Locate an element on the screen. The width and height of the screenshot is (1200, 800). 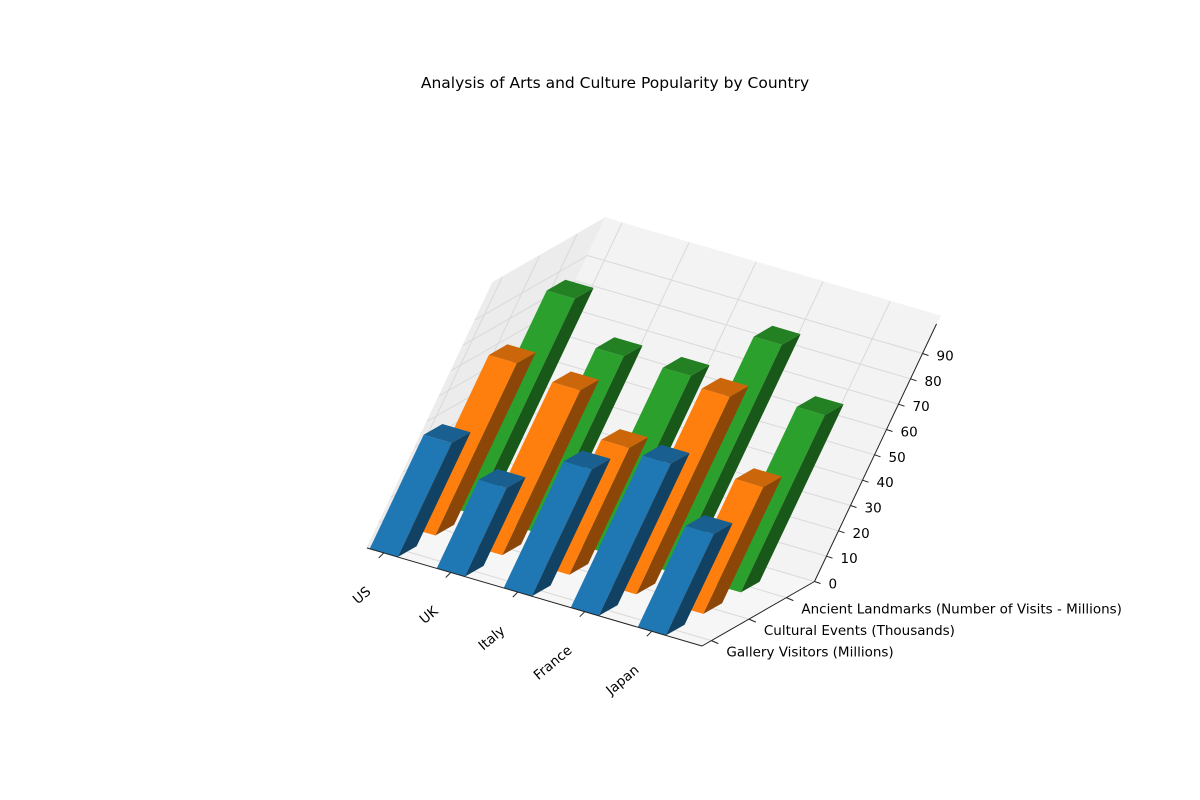
series-tick-label: Gallery Visitors (Millions) is located at coordinates (809, 653).